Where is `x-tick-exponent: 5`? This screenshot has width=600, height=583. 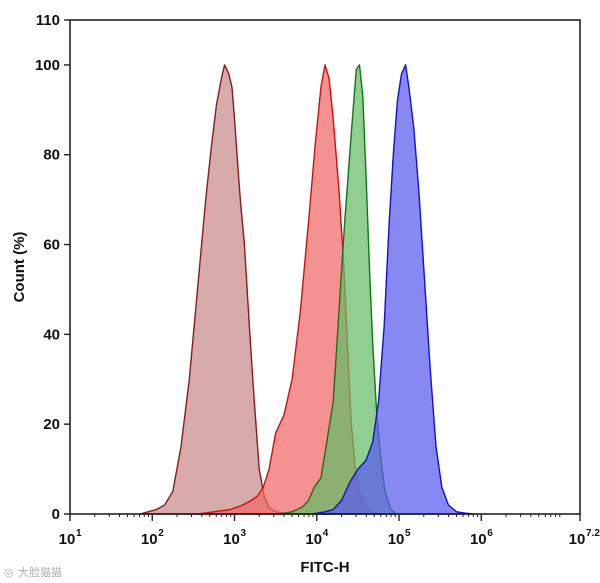 x-tick-exponent: 5 is located at coordinates (408, 533).